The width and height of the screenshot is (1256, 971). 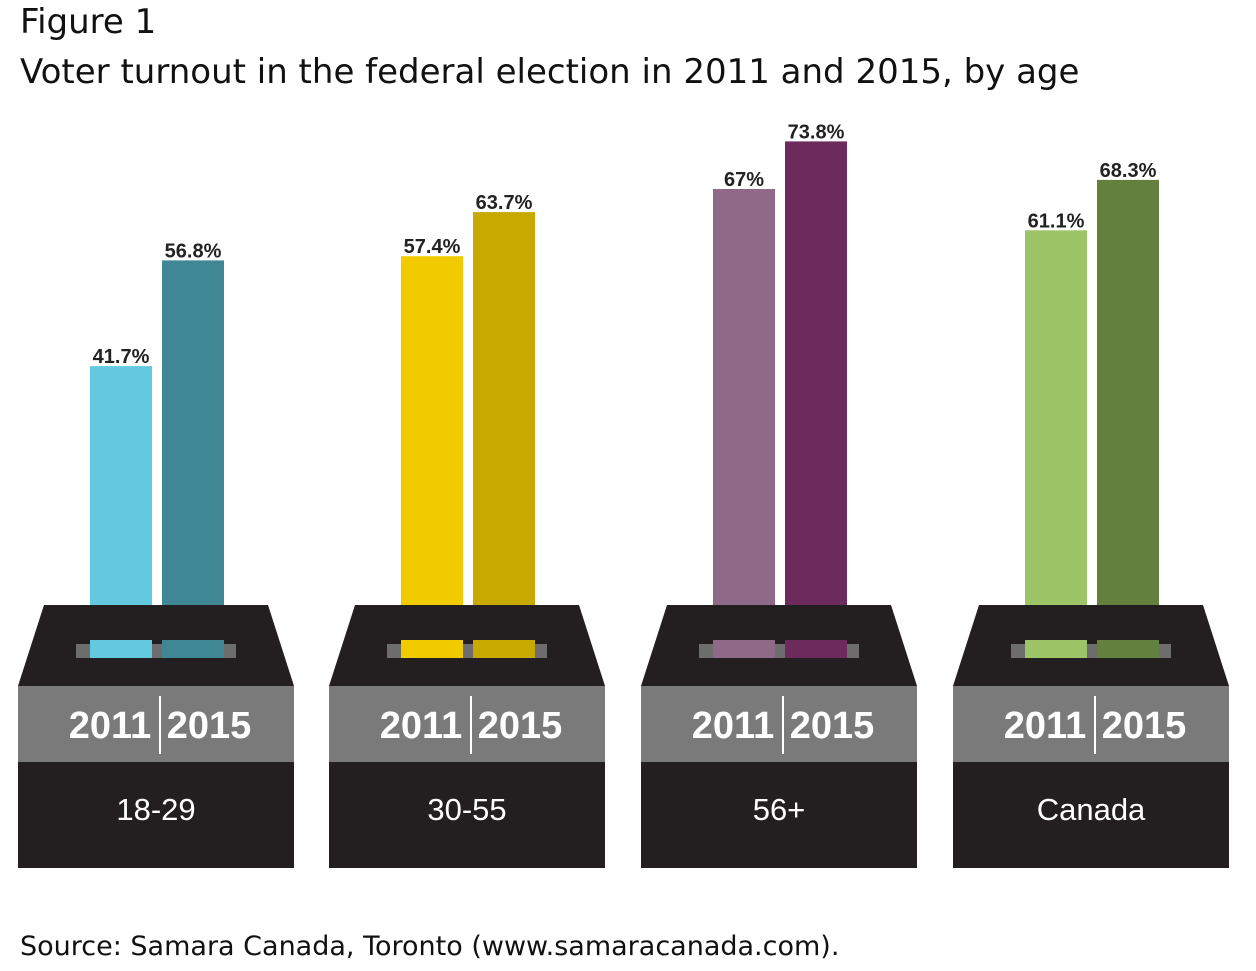 What do you see at coordinates (88, 22) in the screenshot?
I see `figure-label: Figure 1` at bounding box center [88, 22].